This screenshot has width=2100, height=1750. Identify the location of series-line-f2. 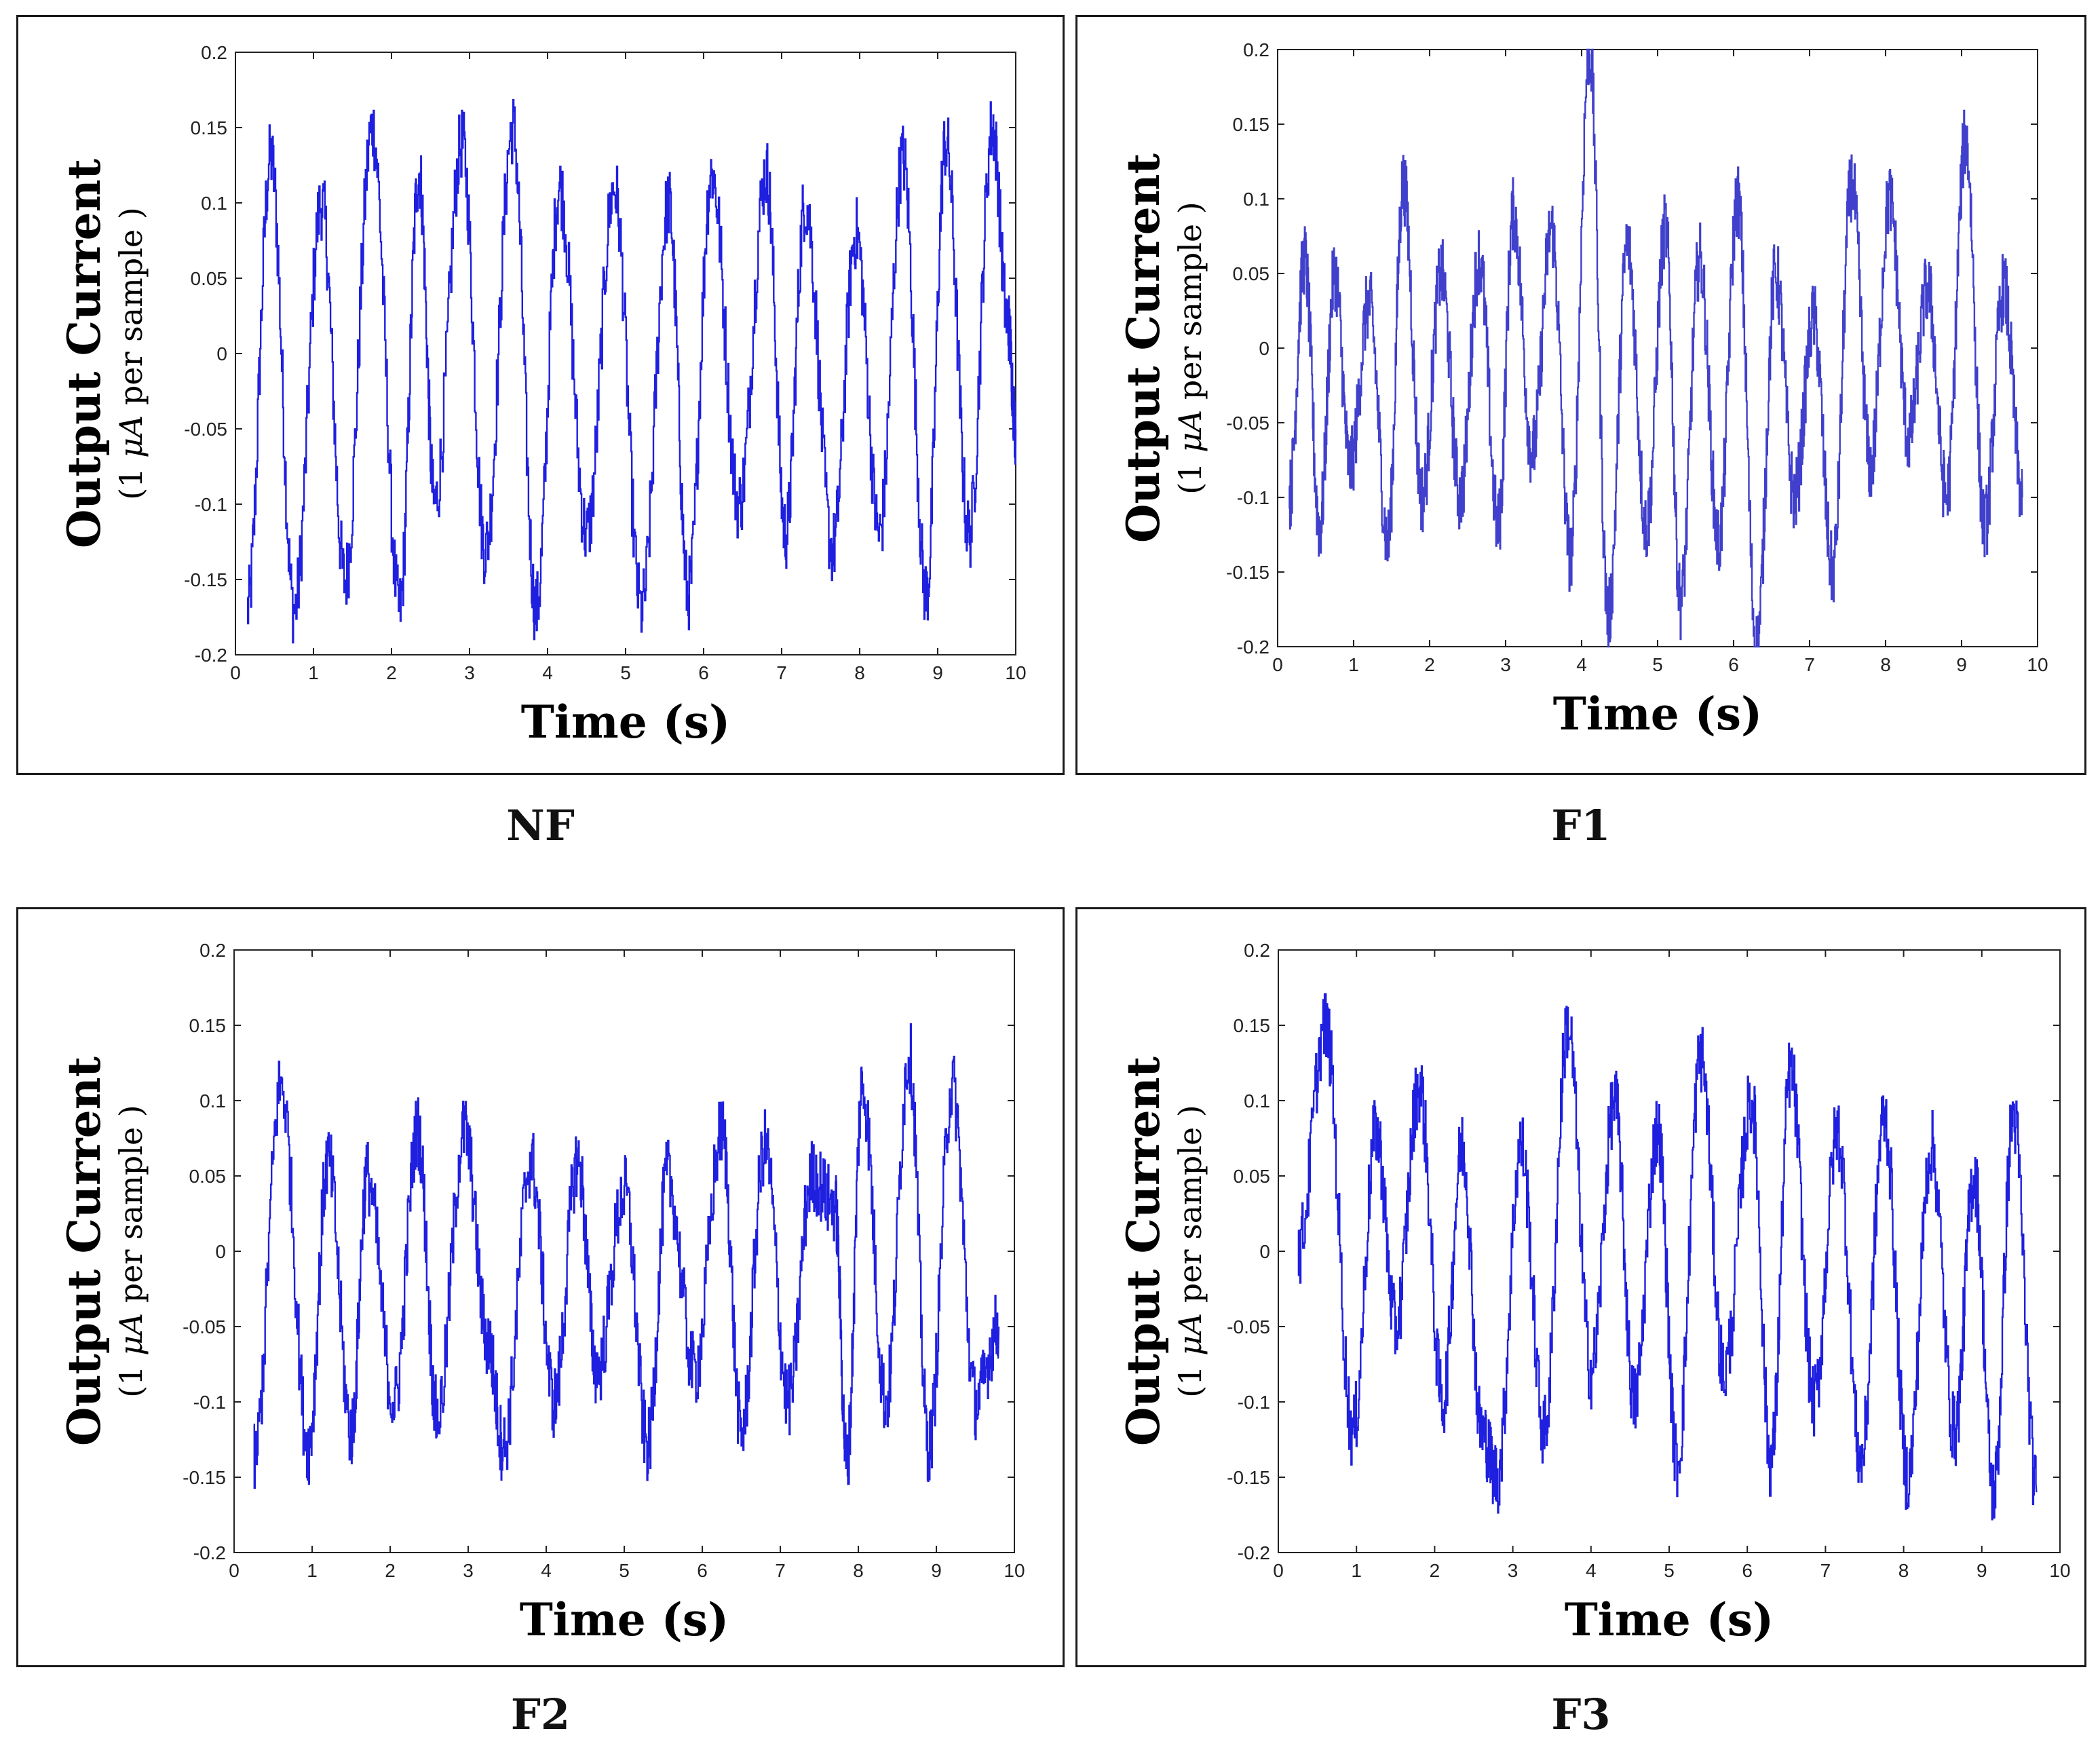
(626, 1256).